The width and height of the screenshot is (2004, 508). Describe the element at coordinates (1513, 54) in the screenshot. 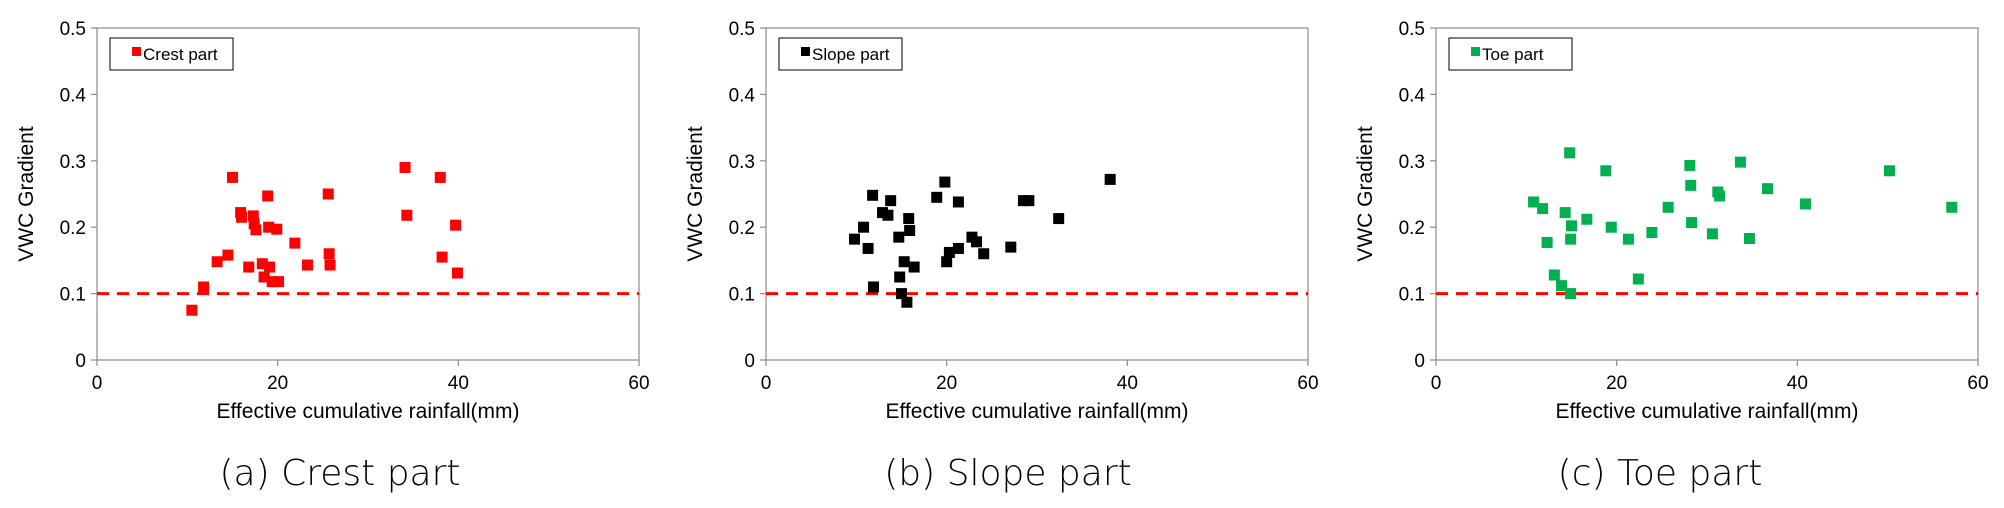

I see `legend-label: Toe part` at that location.